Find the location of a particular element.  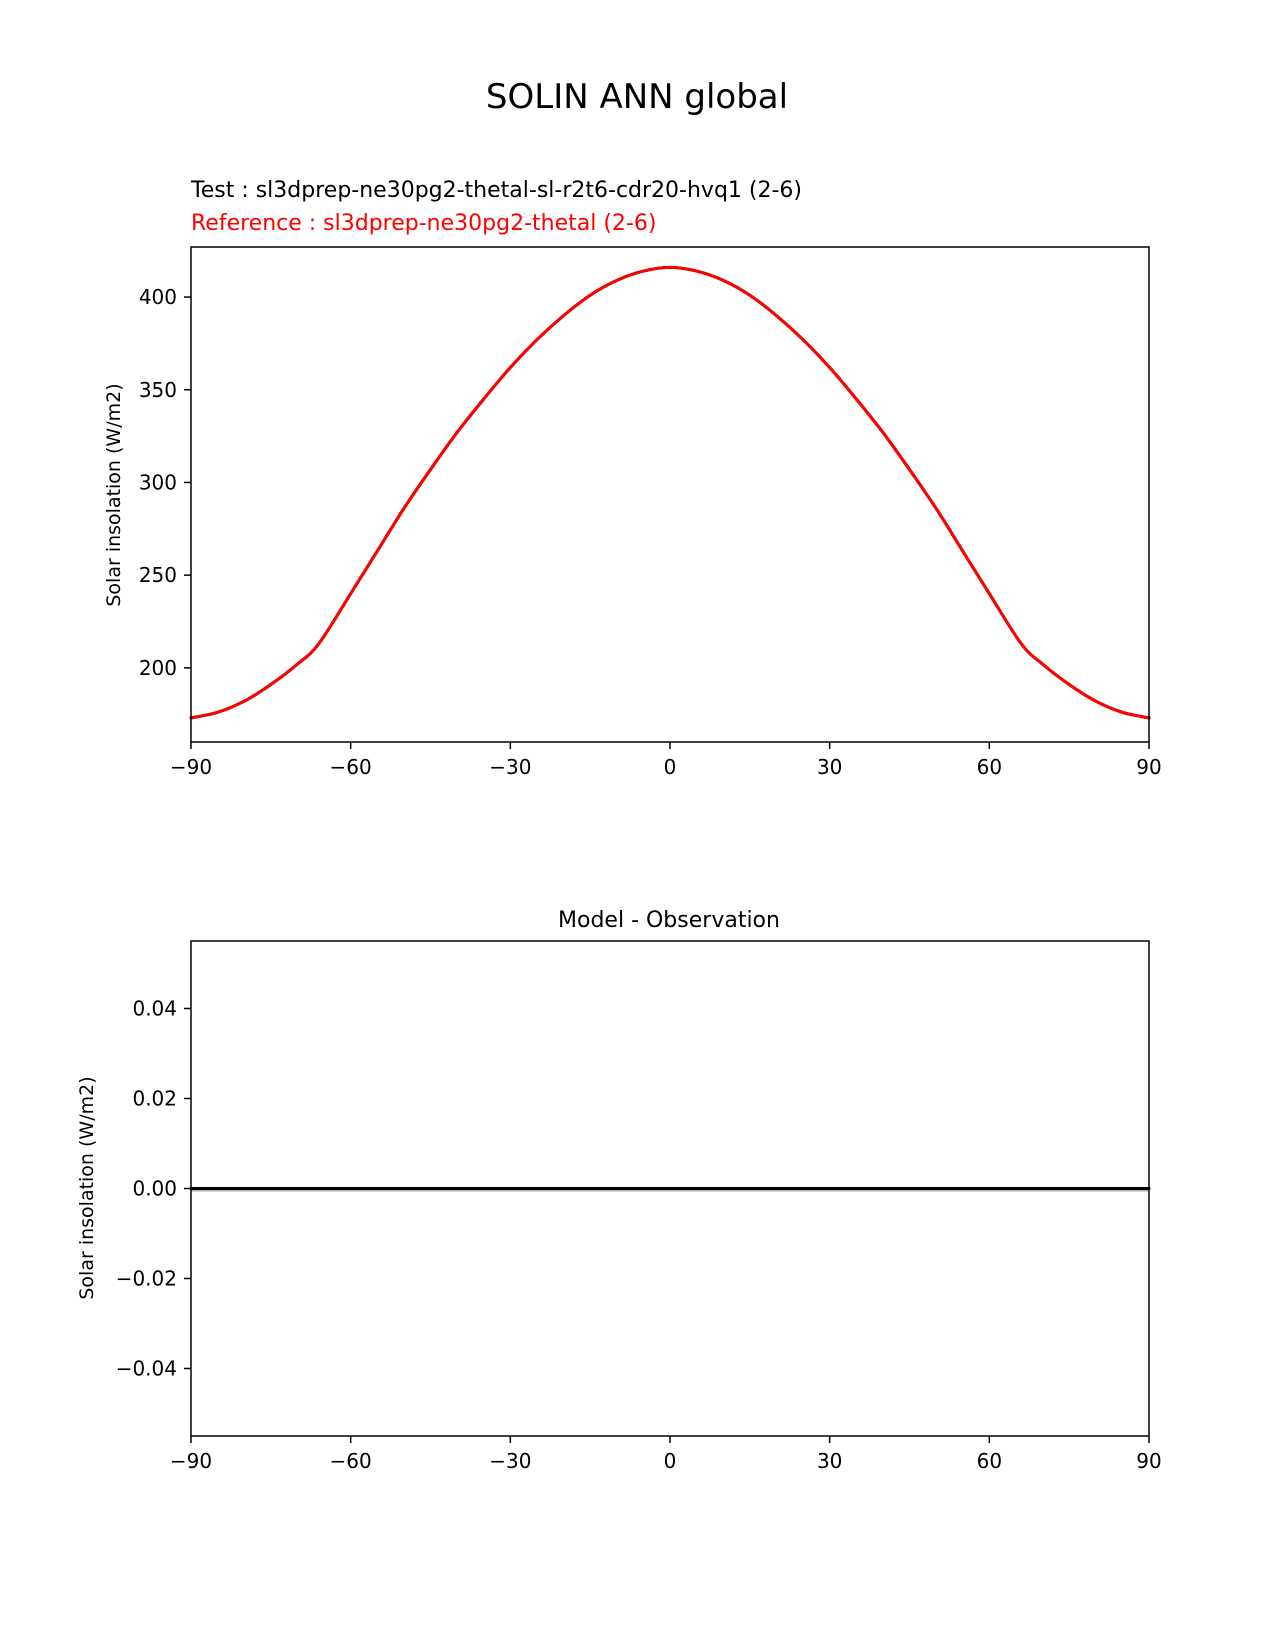

bottom-x-tick-label: 90 is located at coordinates (1148, 1461).